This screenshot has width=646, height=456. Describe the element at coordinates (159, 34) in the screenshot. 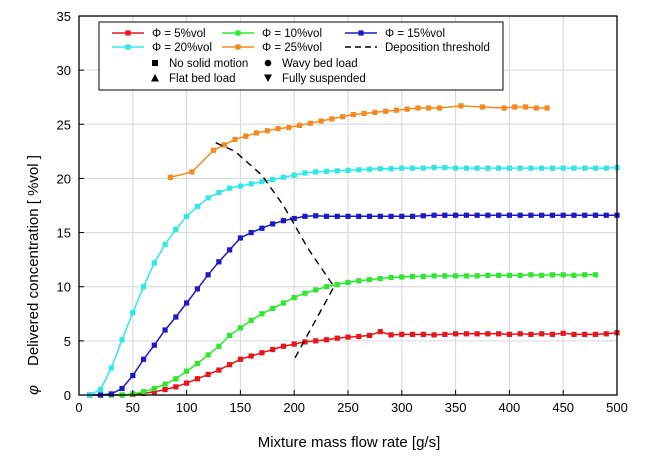

I see `legend-entry: Φ = 5%vol` at that location.